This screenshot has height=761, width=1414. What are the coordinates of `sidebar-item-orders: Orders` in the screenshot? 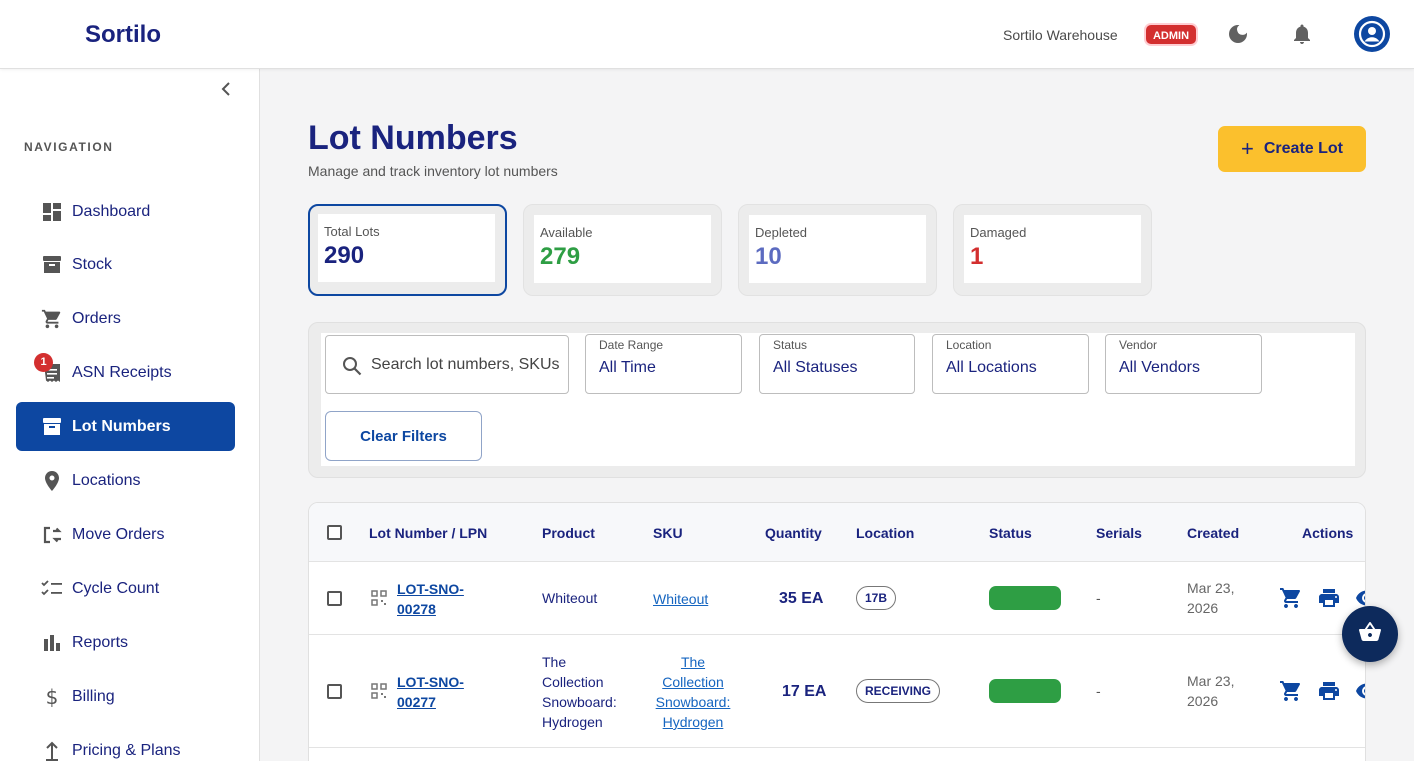 It's located at (125, 318).